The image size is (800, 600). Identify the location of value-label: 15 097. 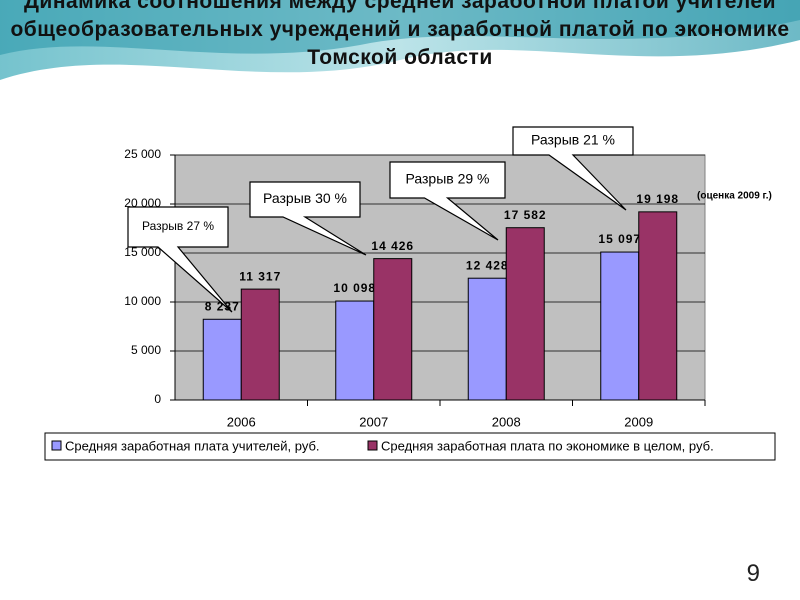
(619, 239).